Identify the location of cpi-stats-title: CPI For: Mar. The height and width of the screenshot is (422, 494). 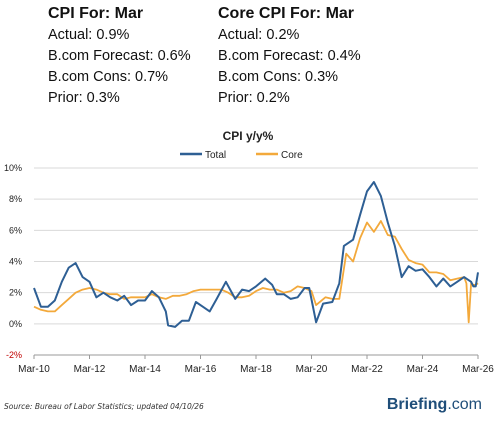
(96, 13).